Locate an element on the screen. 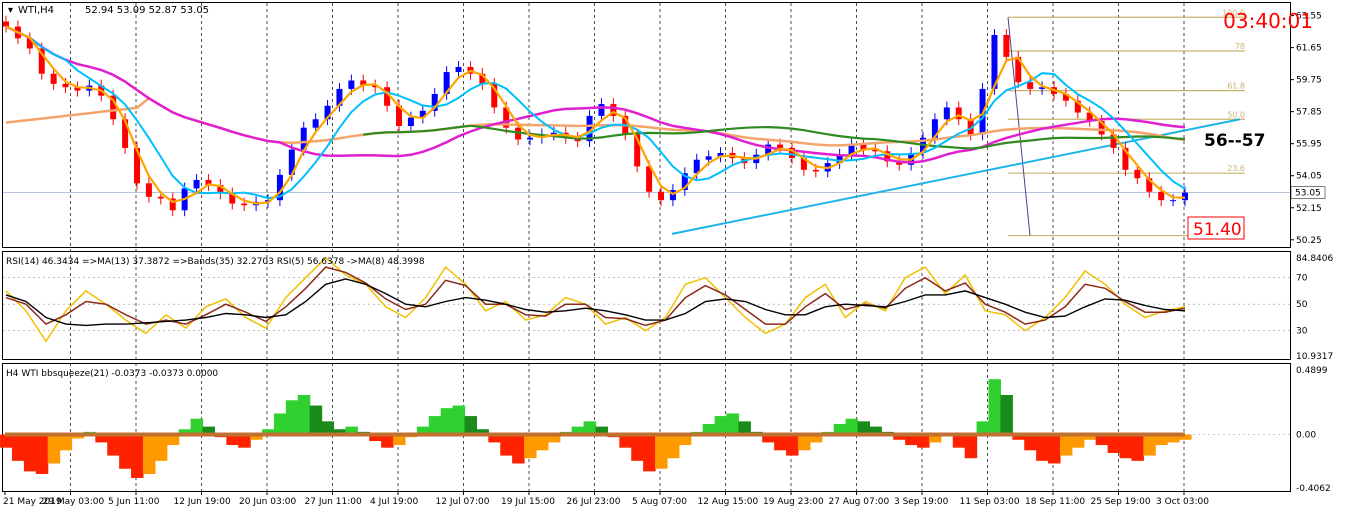  target-range-label: 56--57 is located at coordinates (1234, 141).